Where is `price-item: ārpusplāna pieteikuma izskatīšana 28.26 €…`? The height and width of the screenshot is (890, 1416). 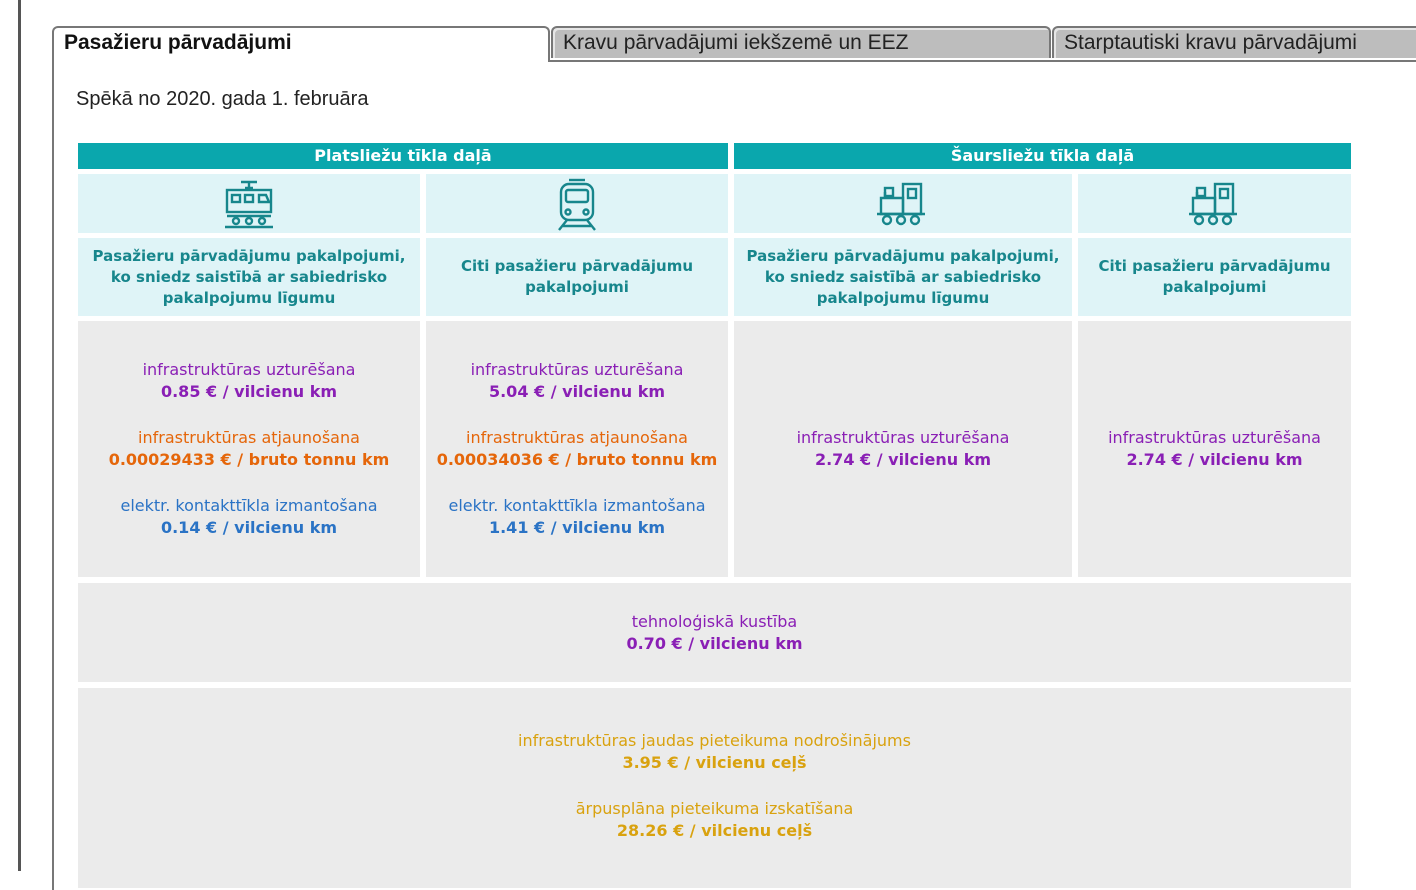 price-item: ārpusplāna pieteikuma izskatīšana 28.26 €… is located at coordinates (715, 820).